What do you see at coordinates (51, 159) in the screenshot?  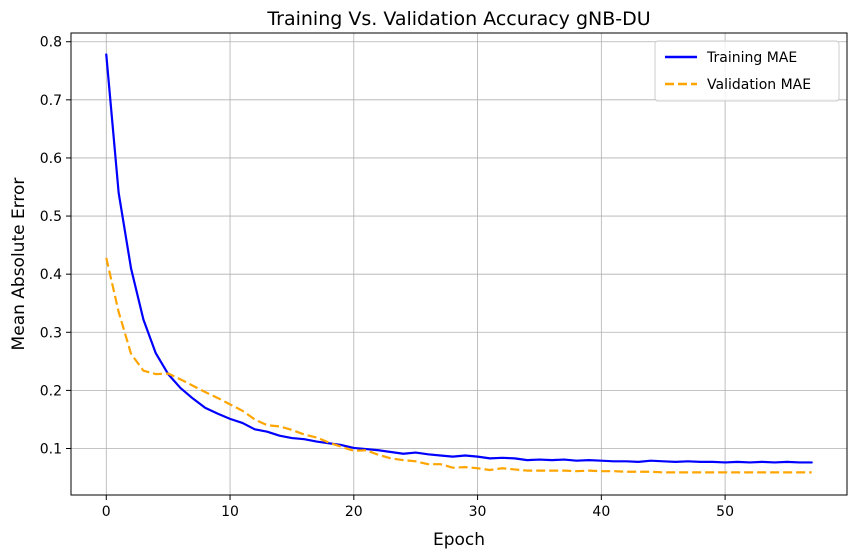 I see `y-tick-label: 0.6` at bounding box center [51, 159].